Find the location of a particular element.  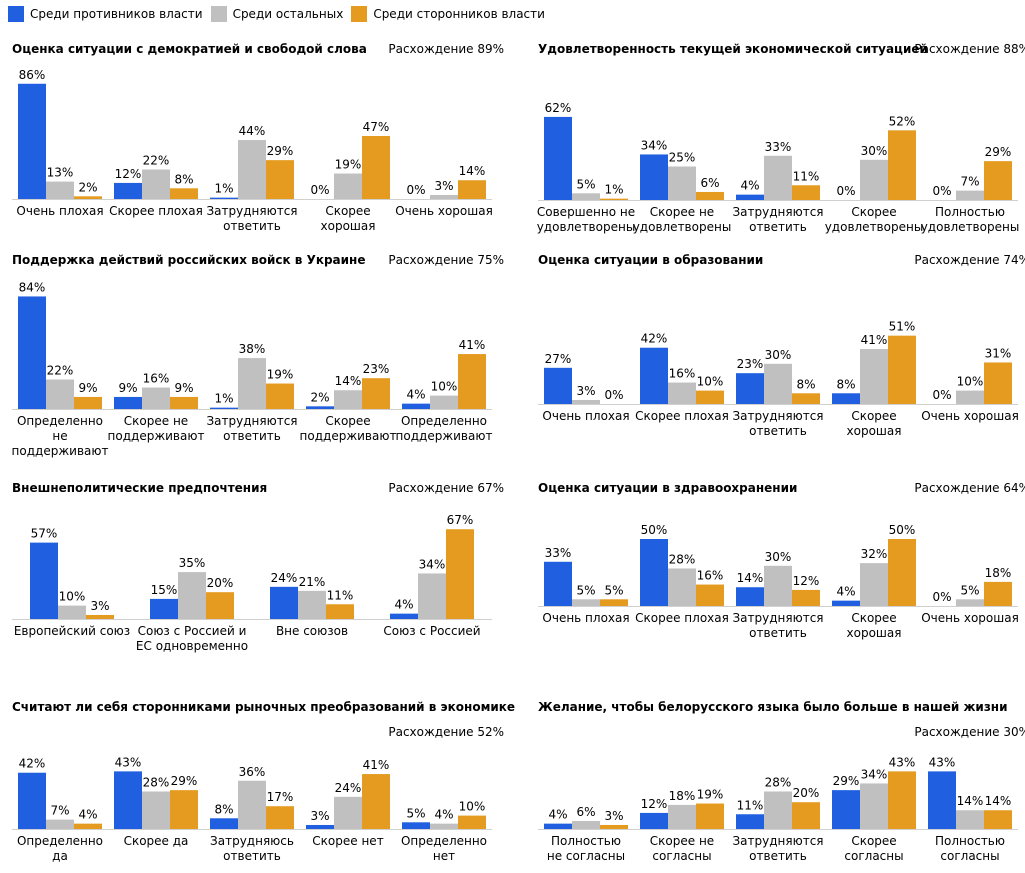

category-label-line: Скорее плохая is located at coordinates (682, 618).